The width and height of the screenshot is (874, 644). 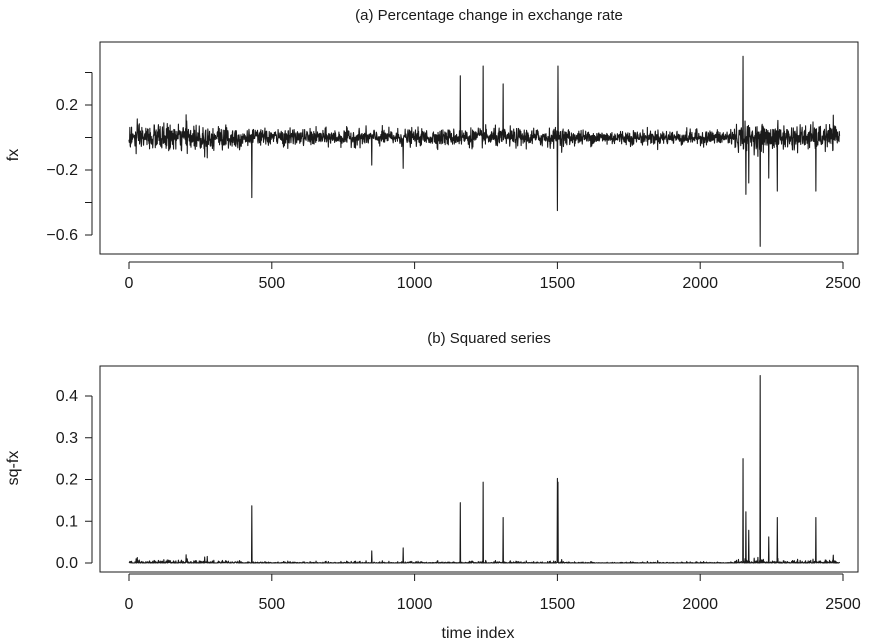 I want to click on panel-b-x-tick-label: 0, so click(x=129, y=604).